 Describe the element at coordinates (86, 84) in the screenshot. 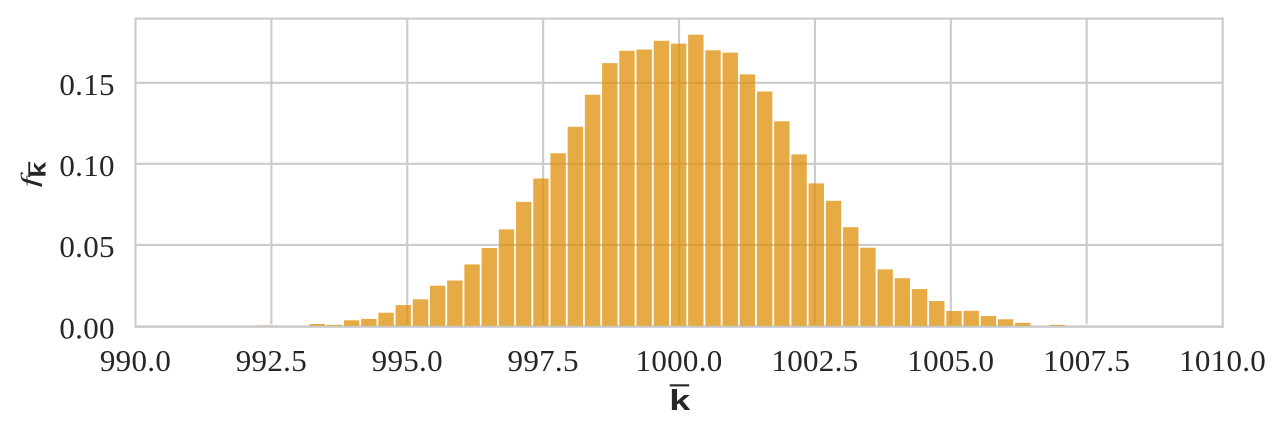

I see `svg-text: 0.15` at that location.